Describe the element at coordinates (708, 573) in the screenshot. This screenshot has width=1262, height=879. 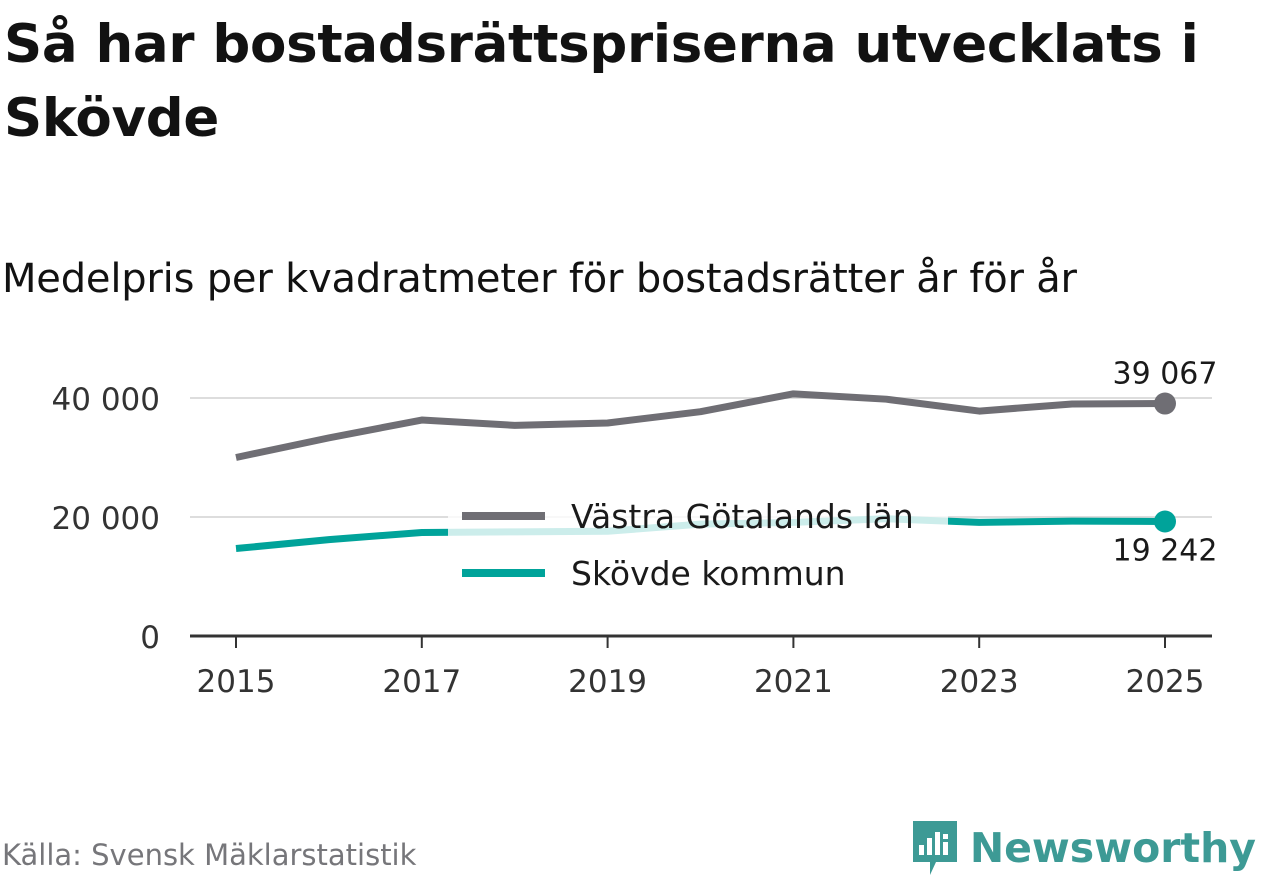
I see `legend-label: Skövde kommun` at that location.